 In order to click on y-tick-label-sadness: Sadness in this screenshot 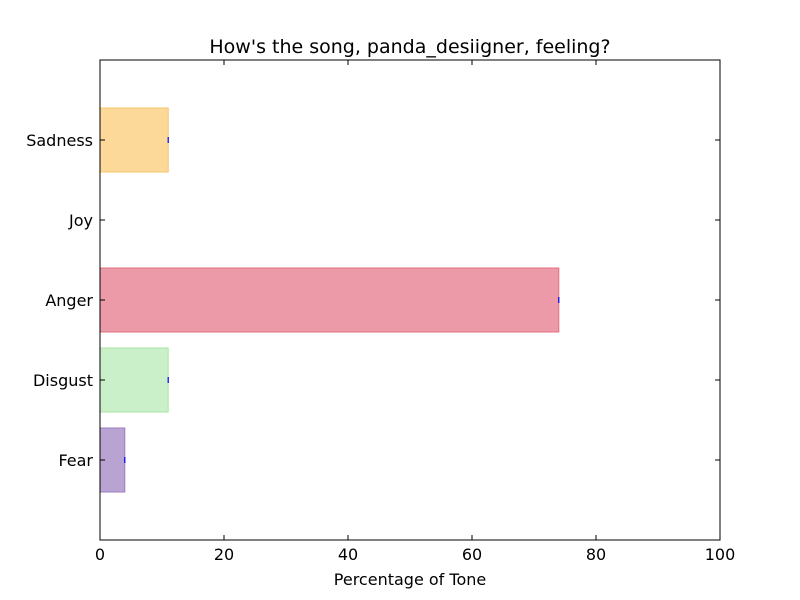, I will do `click(59, 140)`.